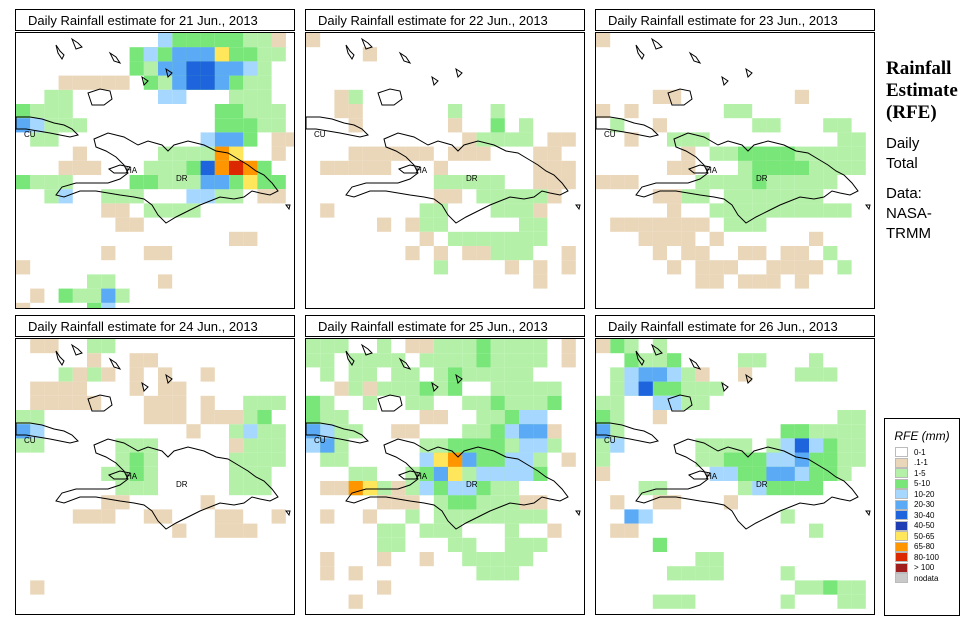 The image size is (971, 635). What do you see at coordinates (922, 90) in the screenshot?
I see `title-line: Estimate` at bounding box center [922, 90].